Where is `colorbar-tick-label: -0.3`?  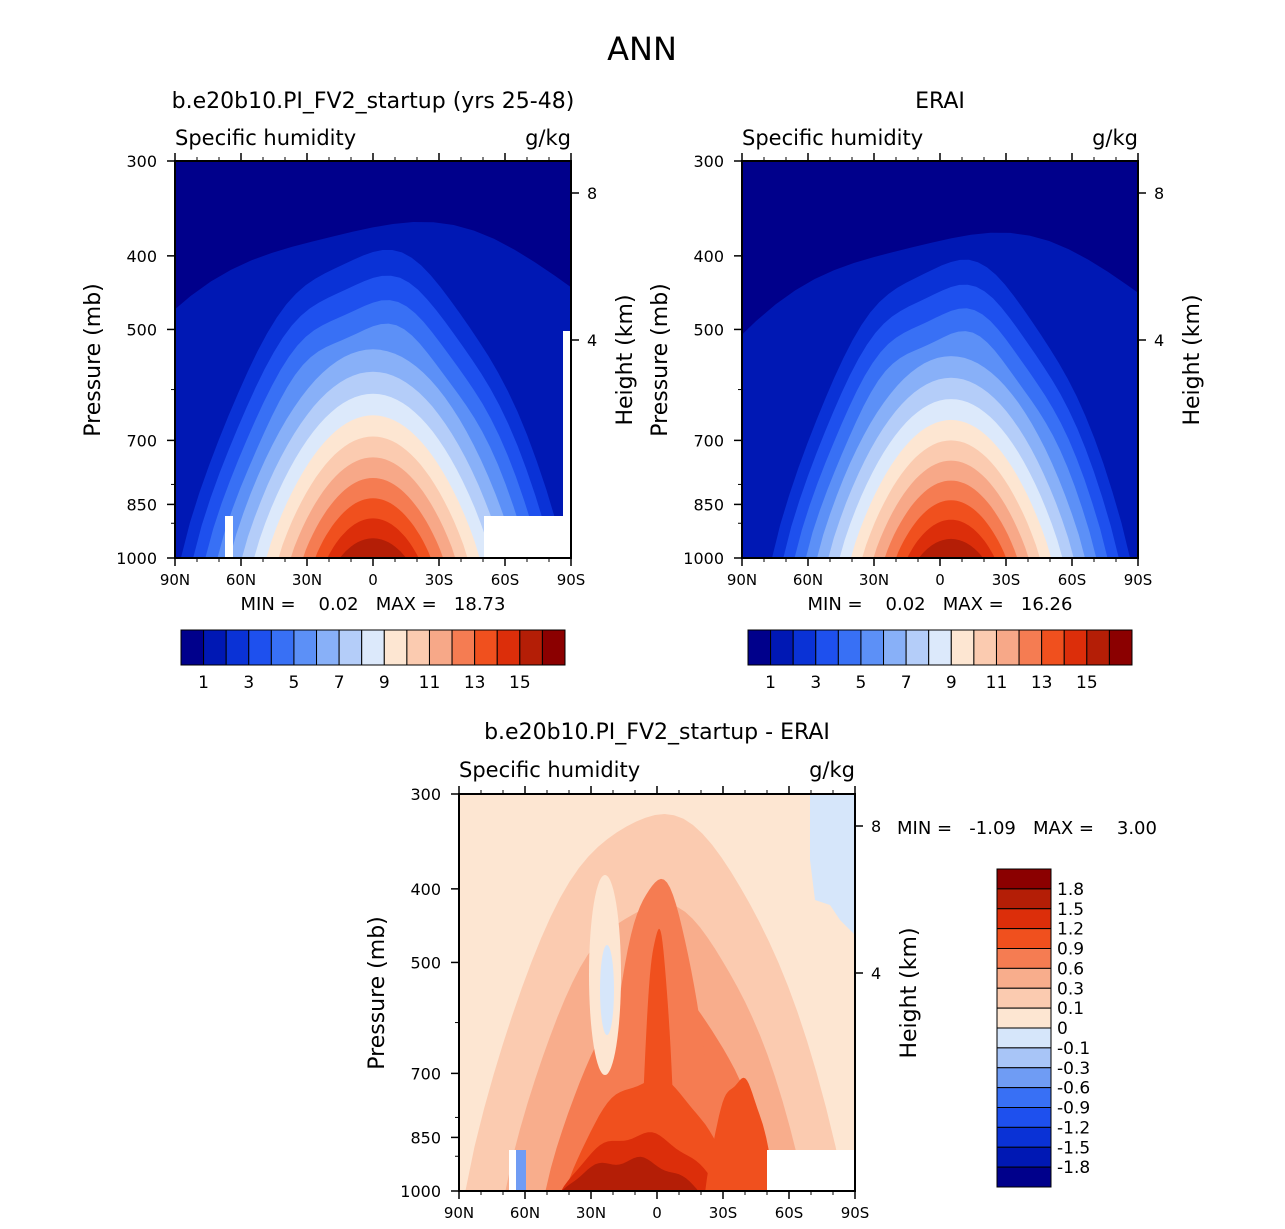 colorbar-tick-label: -0.3 is located at coordinates (1073, 1069).